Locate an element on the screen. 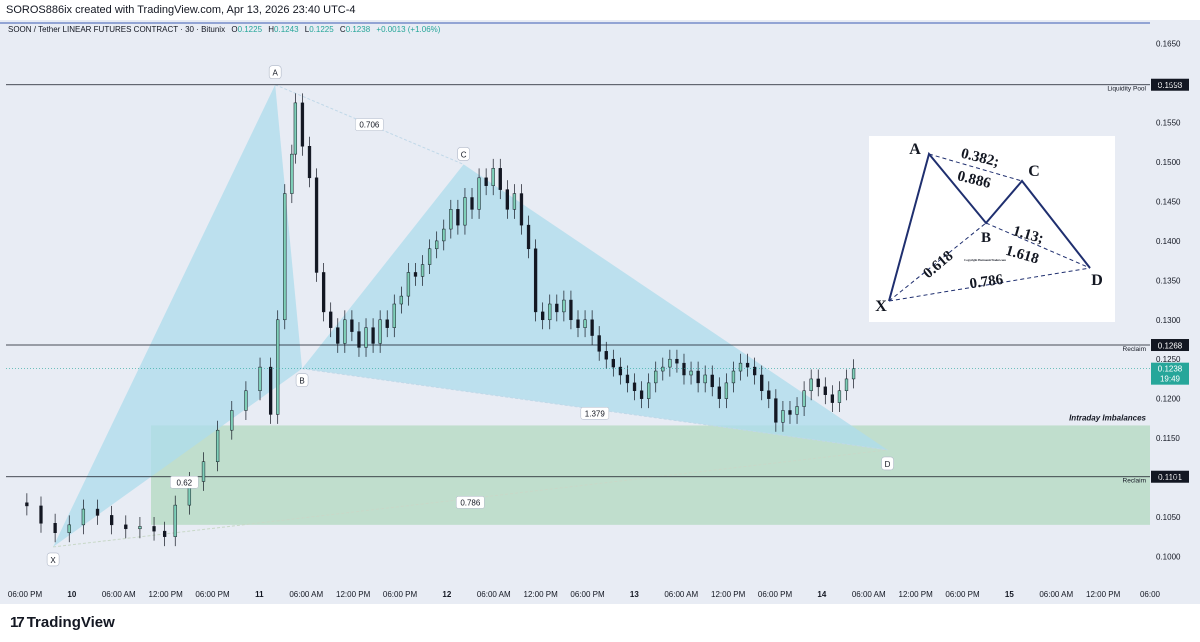  change-value: +0.0013 (+1.06%) is located at coordinates (408, 29).